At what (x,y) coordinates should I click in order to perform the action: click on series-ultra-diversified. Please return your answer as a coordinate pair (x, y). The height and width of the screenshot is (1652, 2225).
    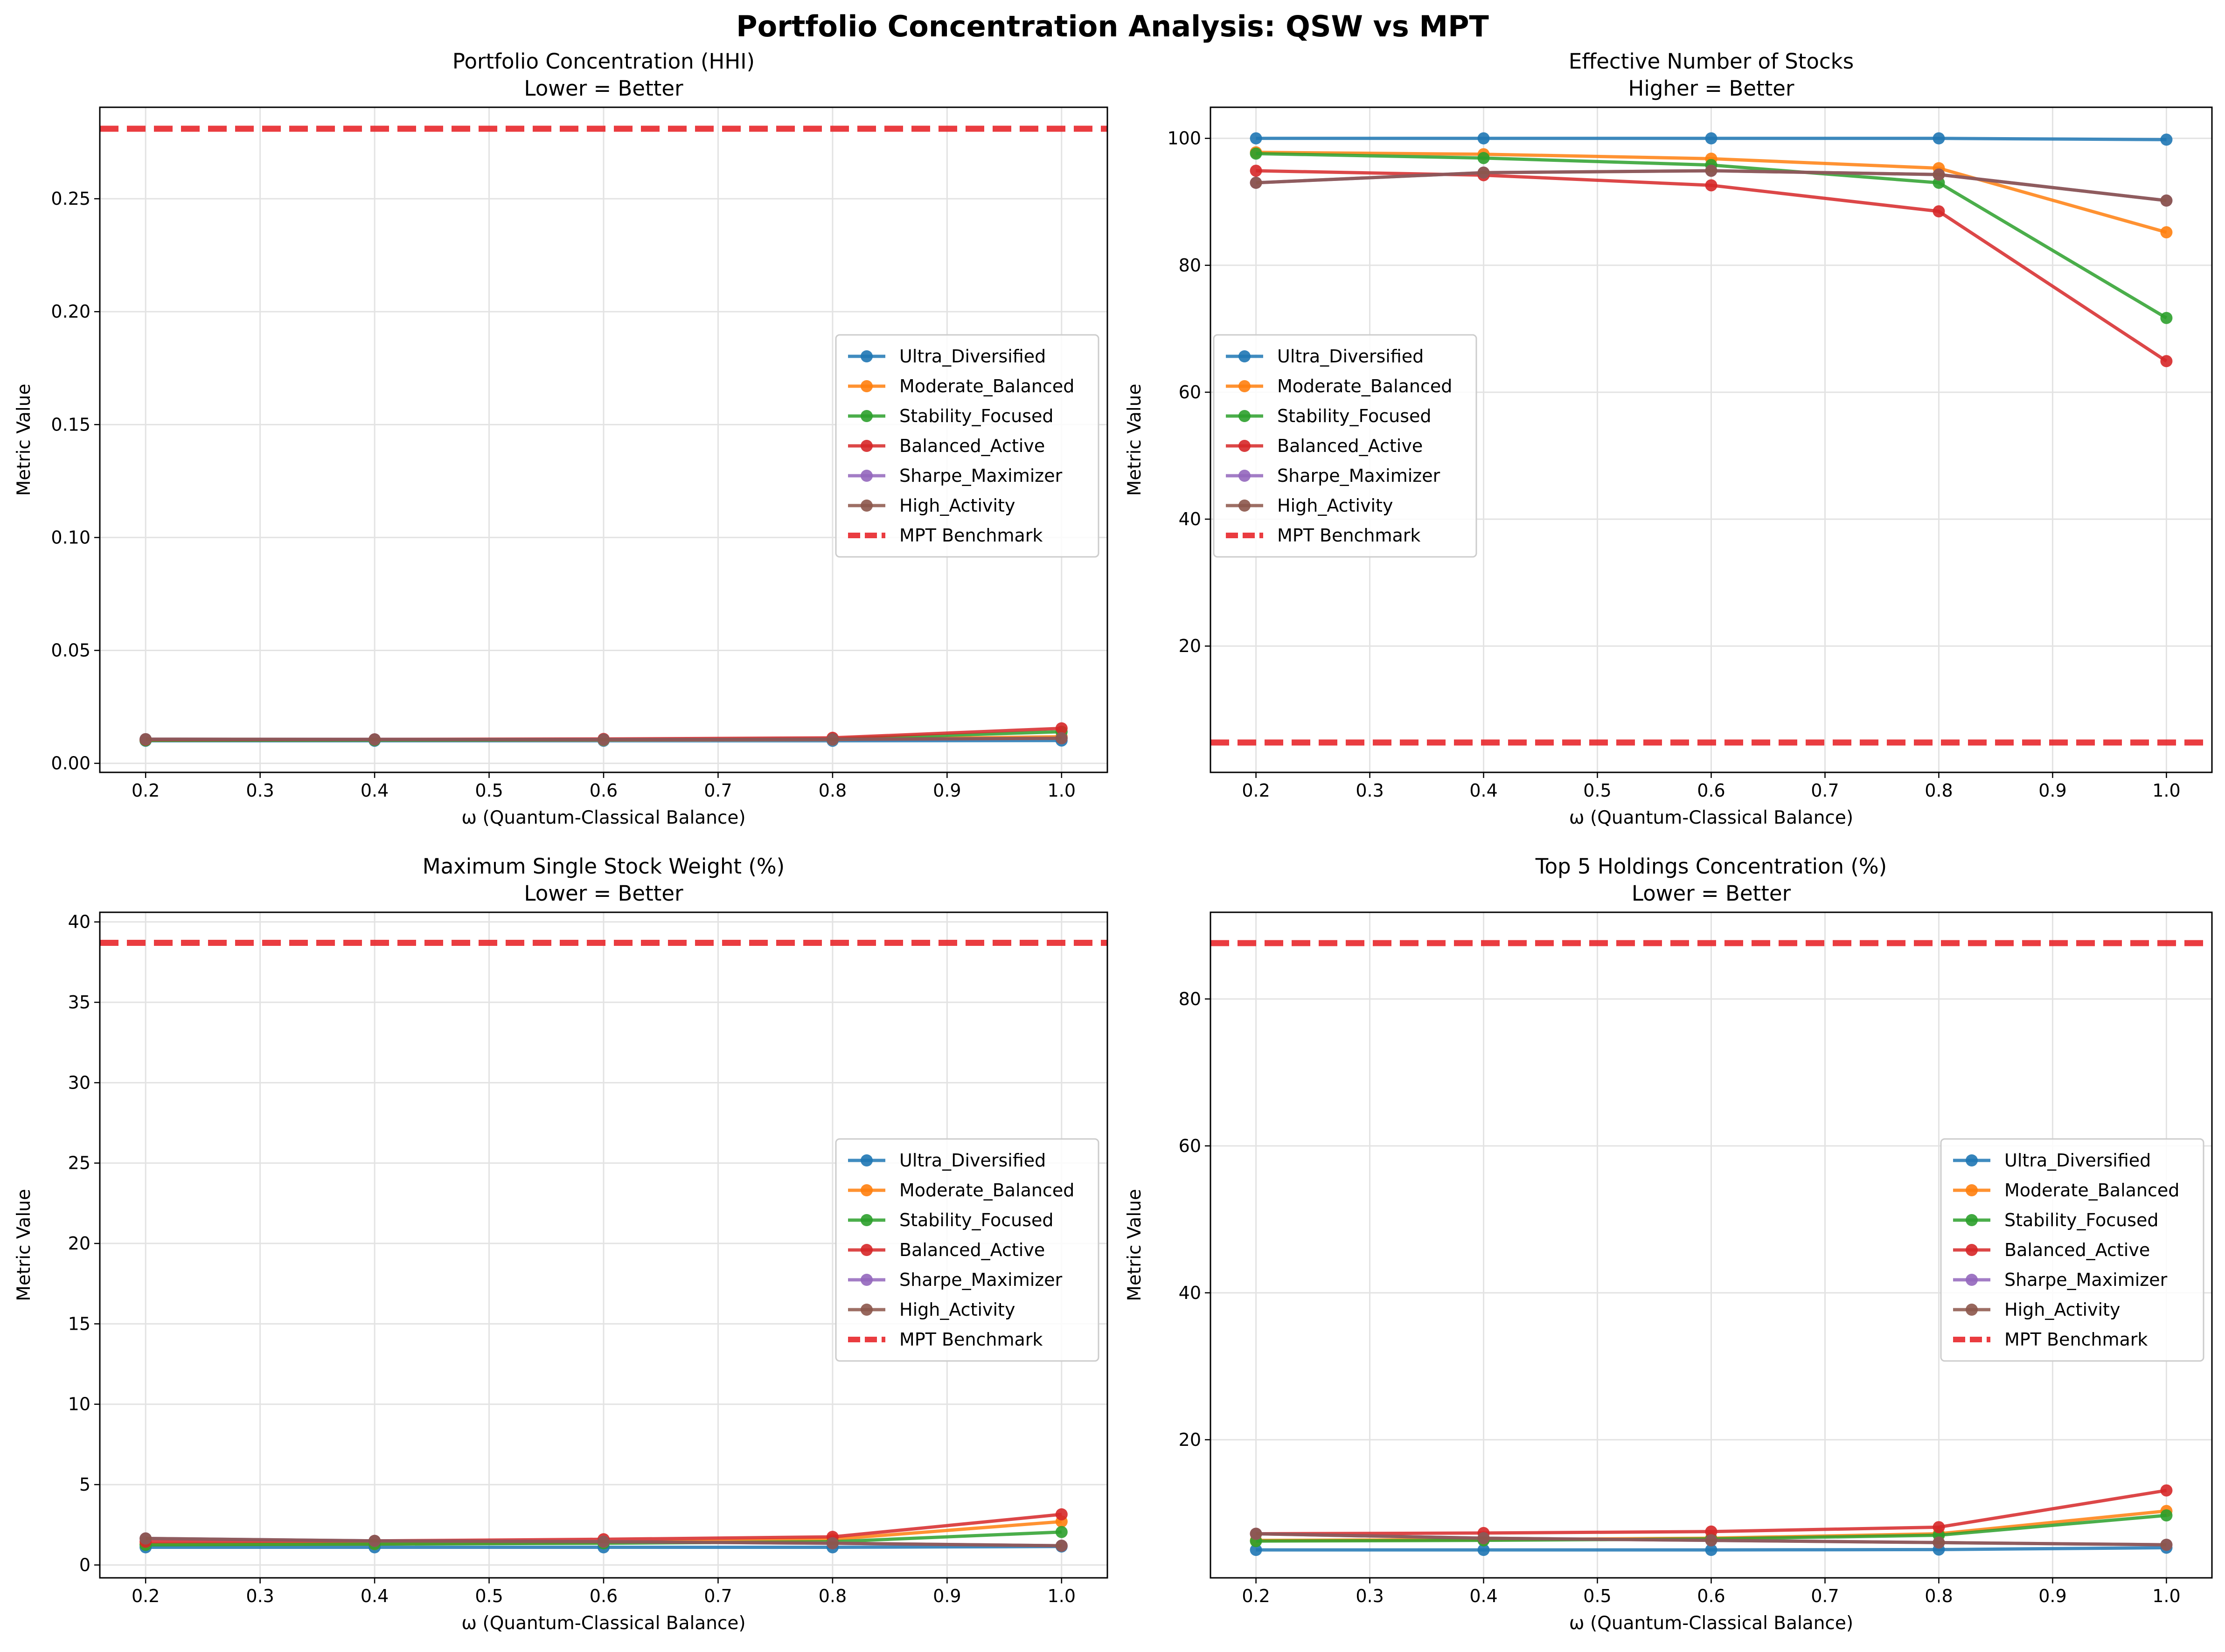
    Looking at the image, I should click on (1711, 139).